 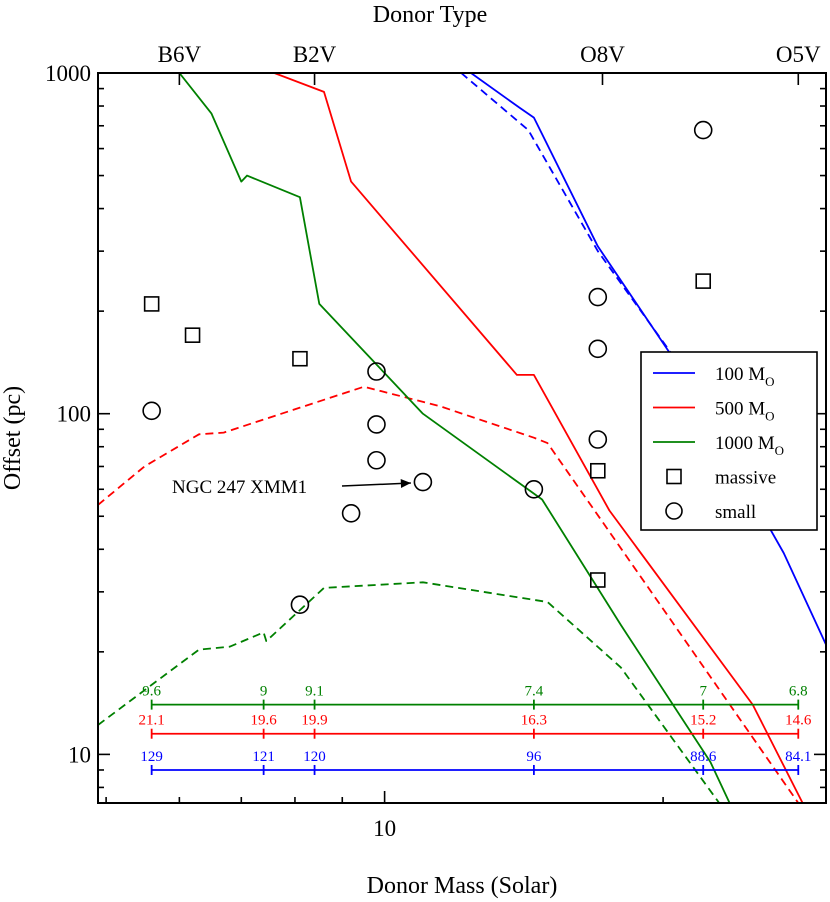 I want to click on legend-label: 100 MO, so click(x=745, y=376).